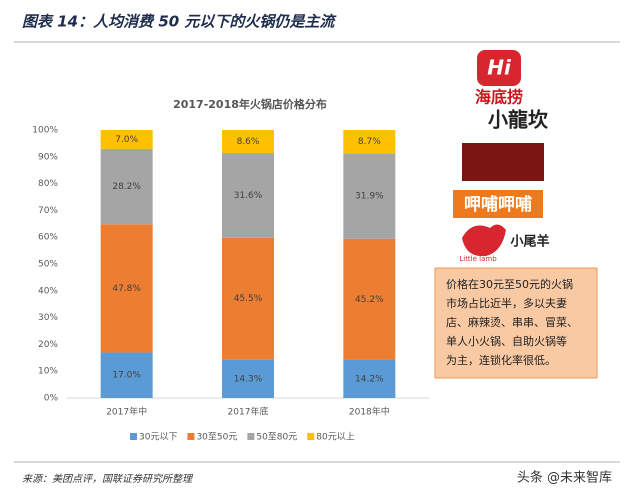 The image size is (633, 498). What do you see at coordinates (250, 104) in the screenshot?
I see `chart-title: 2017-2018年火锅店价格分布` at bounding box center [250, 104].